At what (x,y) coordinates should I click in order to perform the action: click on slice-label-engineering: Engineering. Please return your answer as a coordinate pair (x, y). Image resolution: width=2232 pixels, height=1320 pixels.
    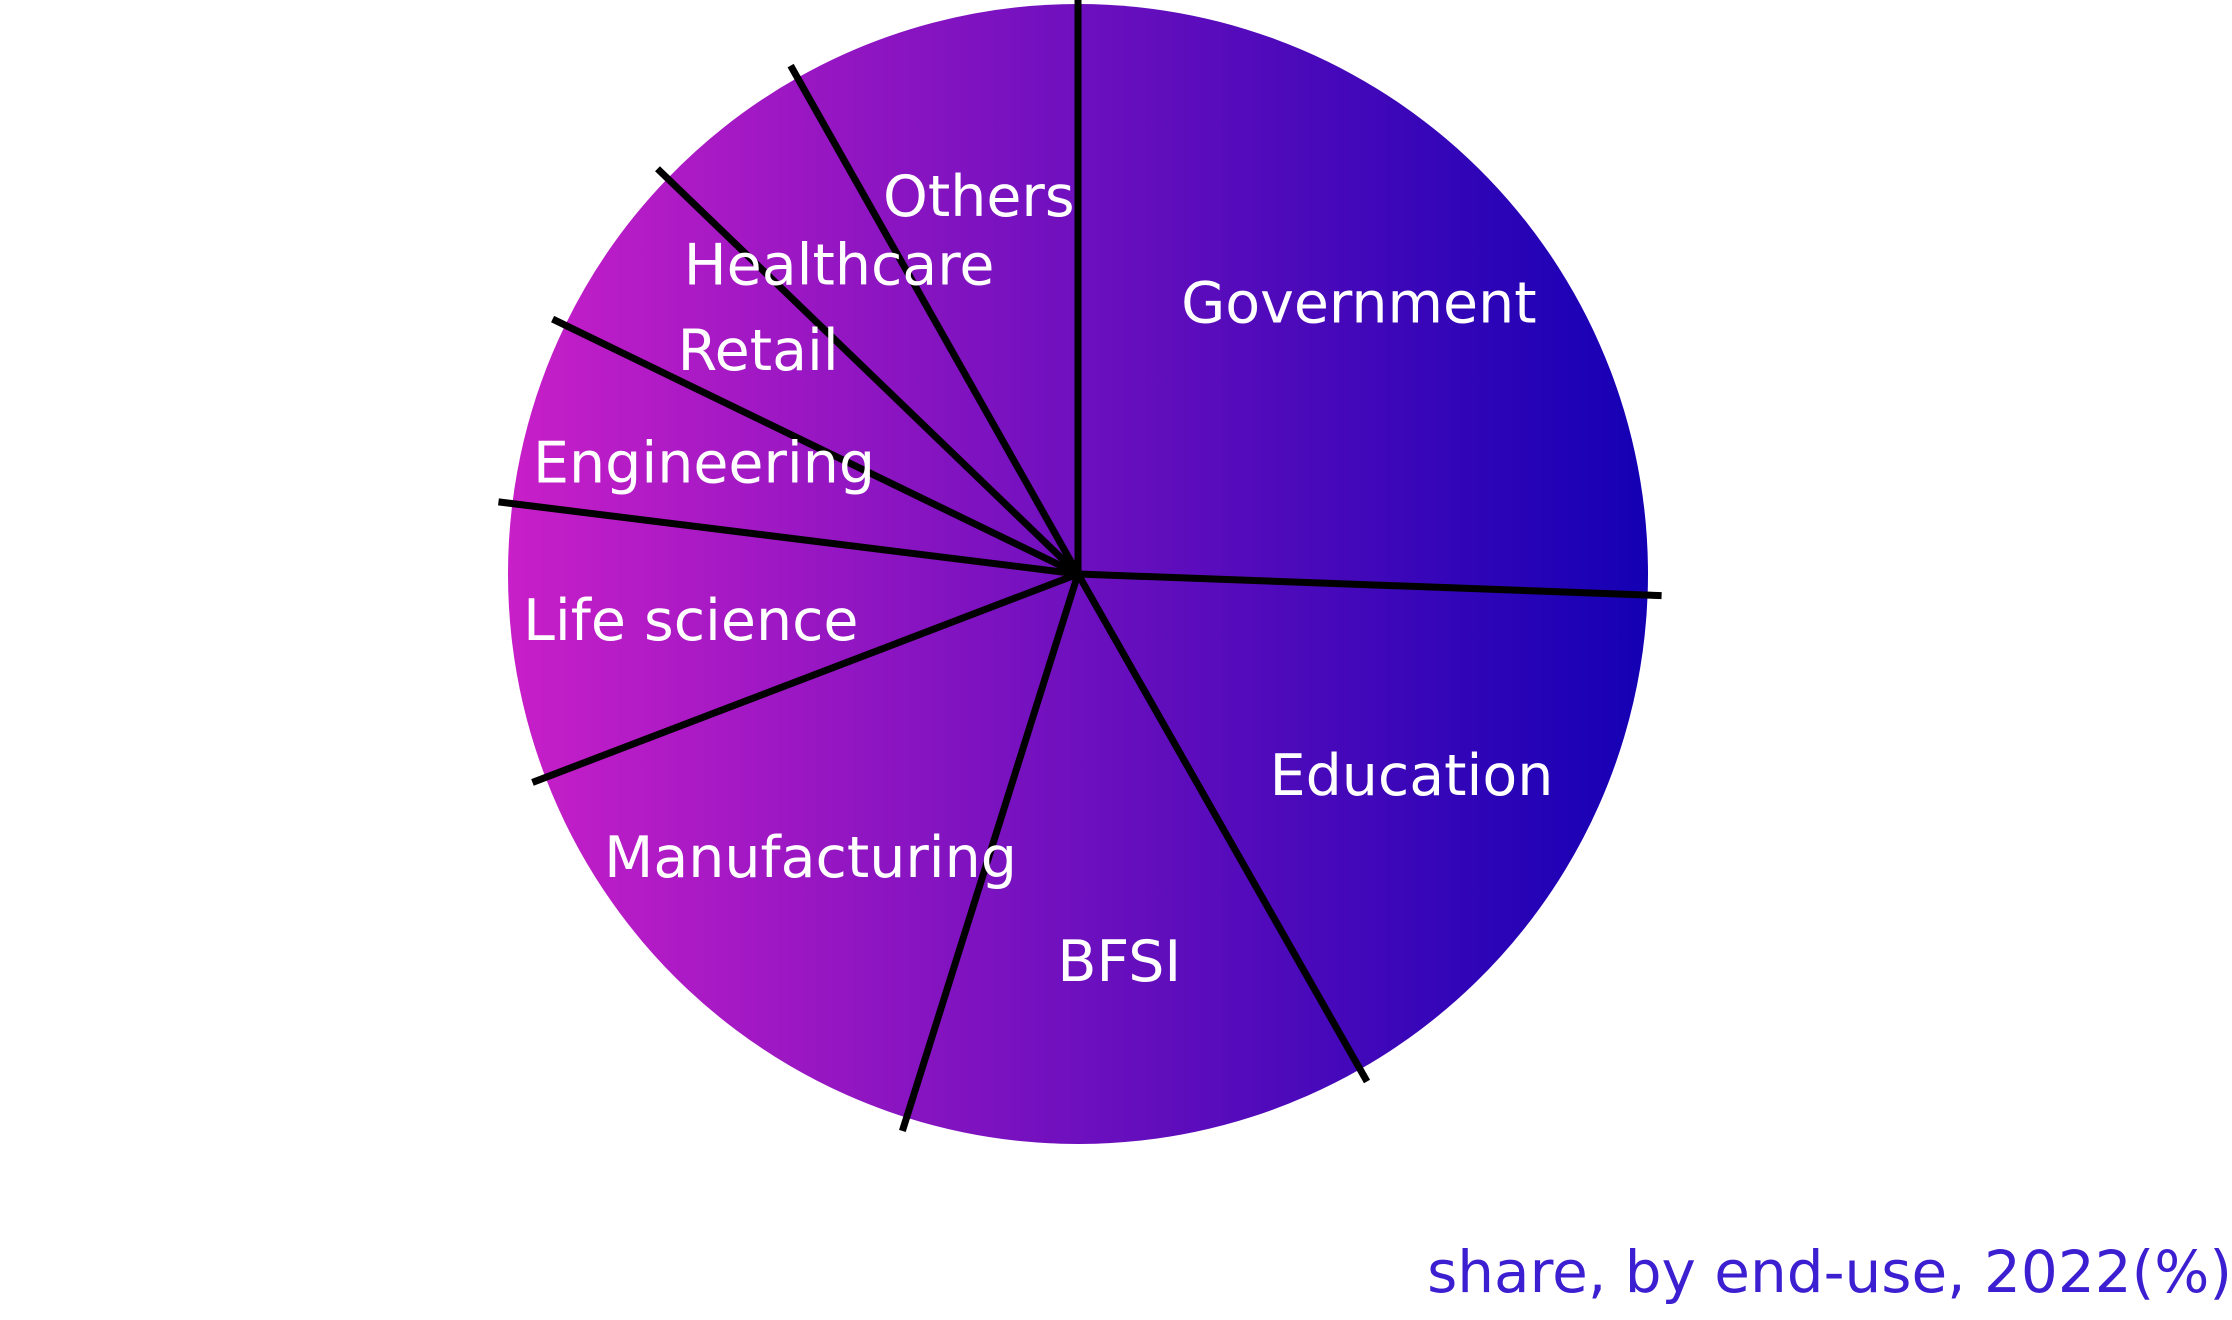
    Looking at the image, I should click on (704, 463).